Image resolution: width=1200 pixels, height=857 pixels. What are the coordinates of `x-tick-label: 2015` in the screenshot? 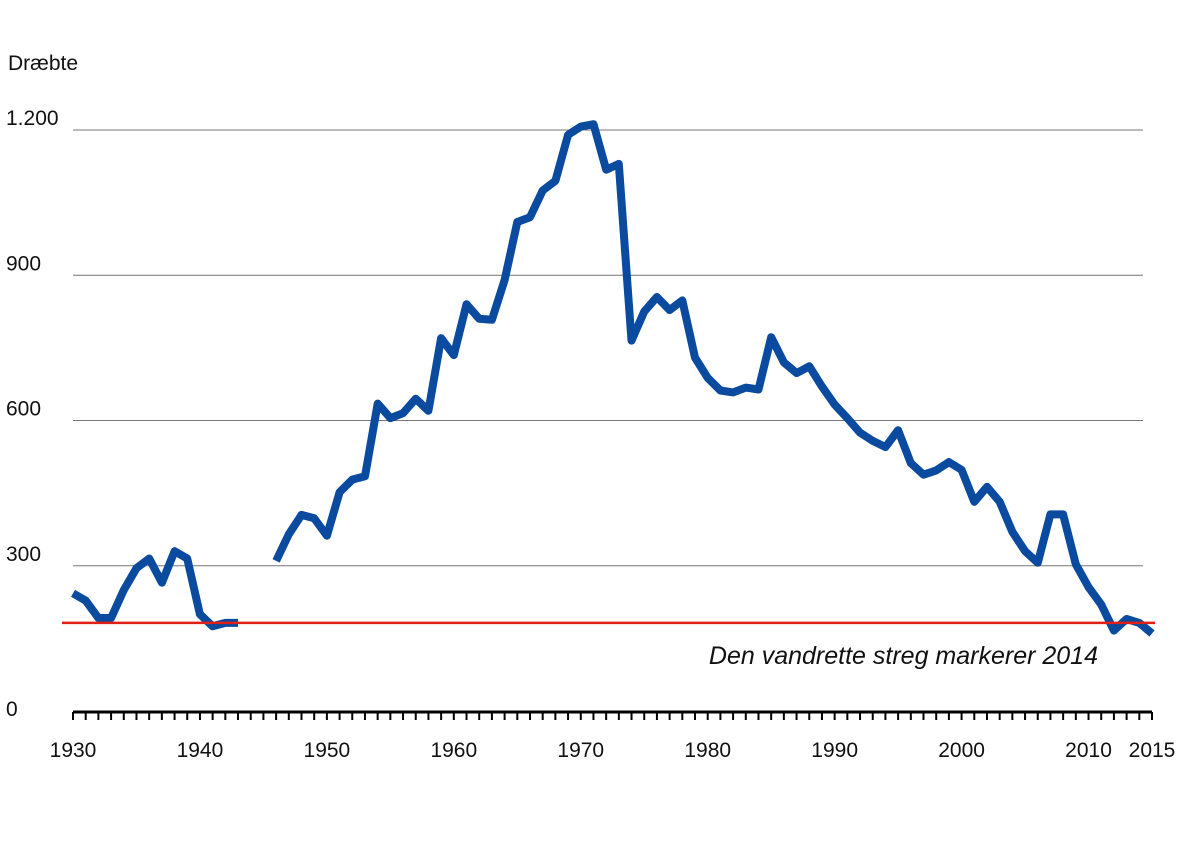 It's located at (1152, 750).